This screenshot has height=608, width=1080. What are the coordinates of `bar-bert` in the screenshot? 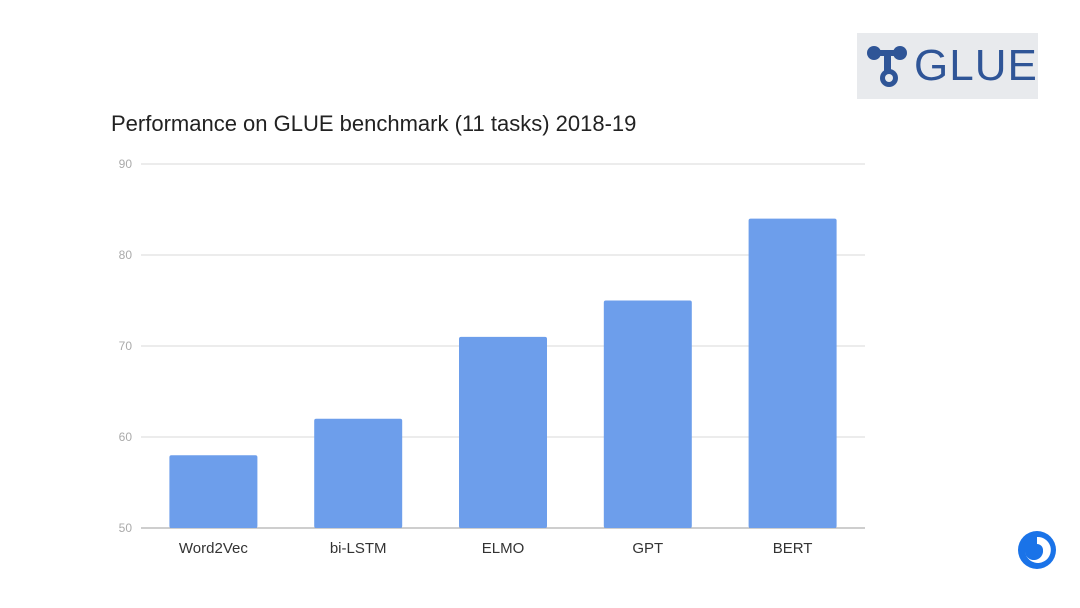 It's located at (792, 373).